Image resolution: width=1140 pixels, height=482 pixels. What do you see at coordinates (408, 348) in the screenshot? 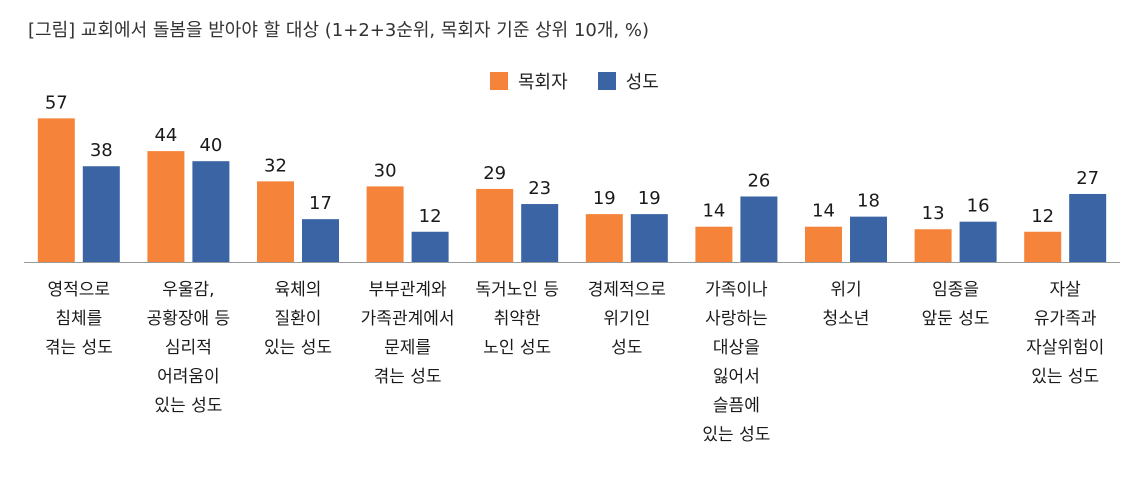
I see `category-label-line: 문제를` at bounding box center [408, 348].